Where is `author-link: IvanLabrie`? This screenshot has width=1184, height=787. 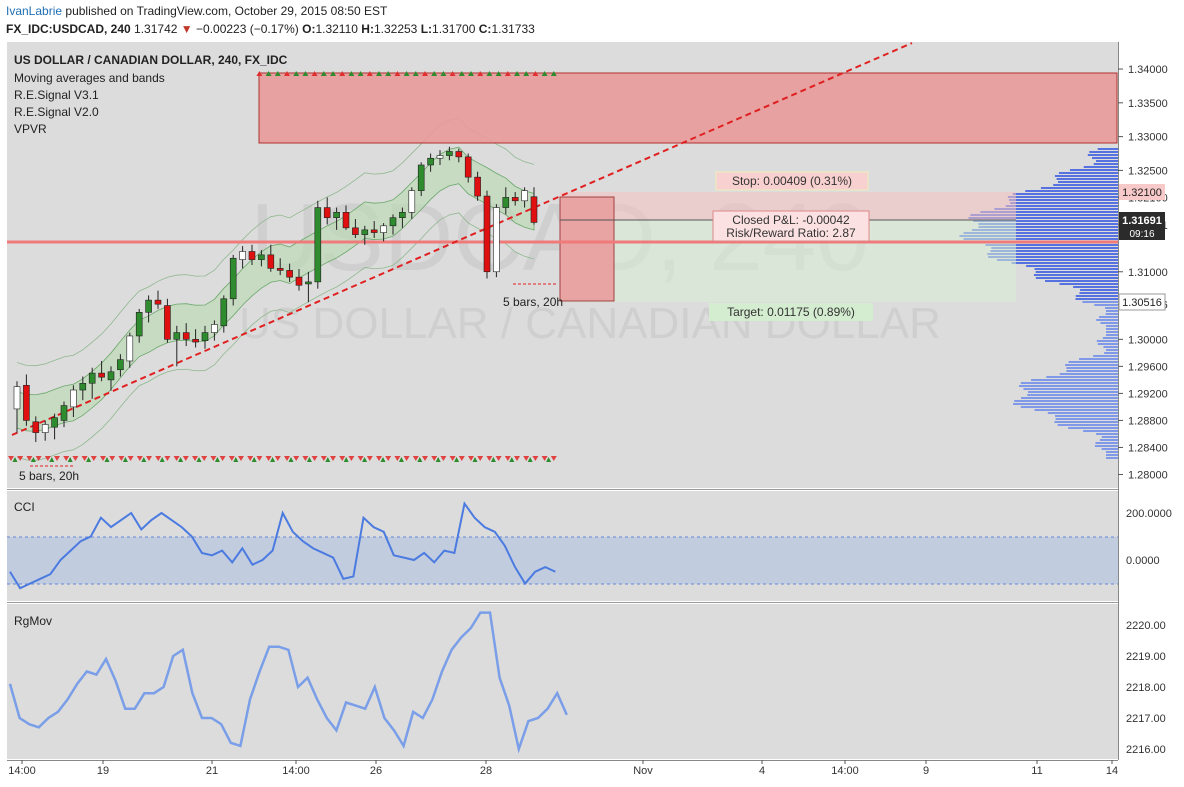 author-link: IvanLabrie is located at coordinates (34, 11).